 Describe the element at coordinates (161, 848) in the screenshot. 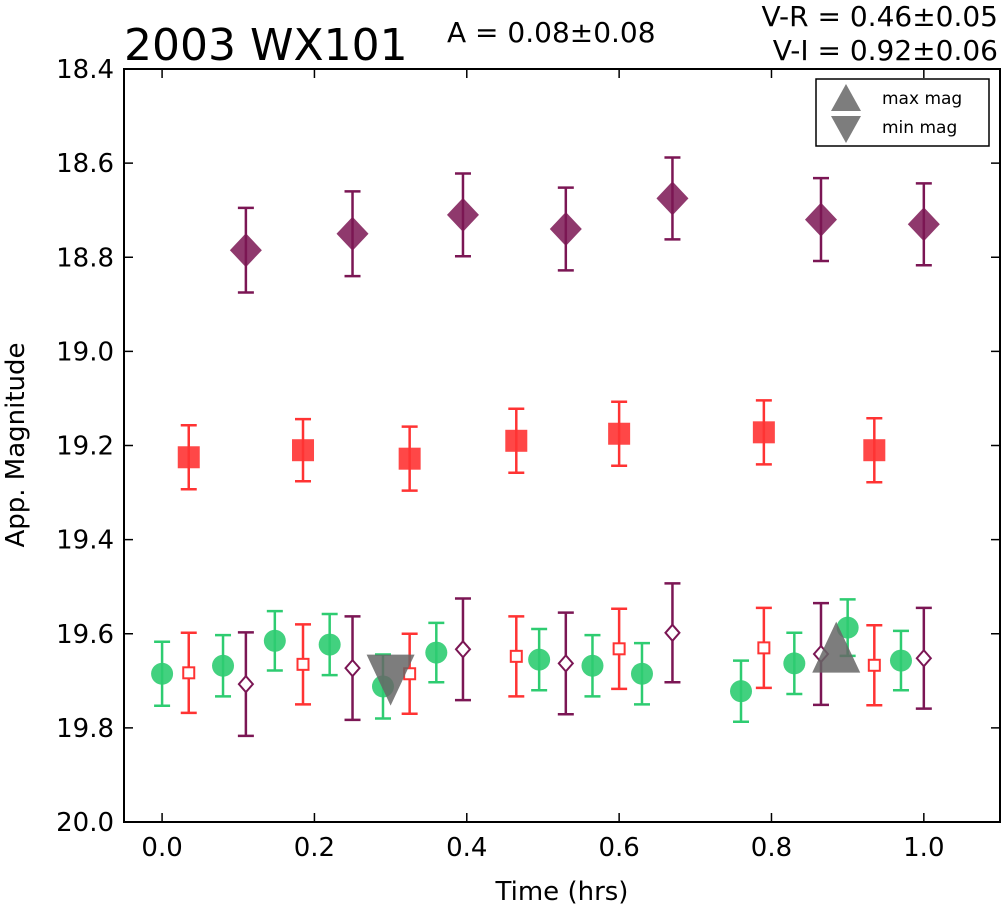

I see `x-tick-label: 0.0` at that location.